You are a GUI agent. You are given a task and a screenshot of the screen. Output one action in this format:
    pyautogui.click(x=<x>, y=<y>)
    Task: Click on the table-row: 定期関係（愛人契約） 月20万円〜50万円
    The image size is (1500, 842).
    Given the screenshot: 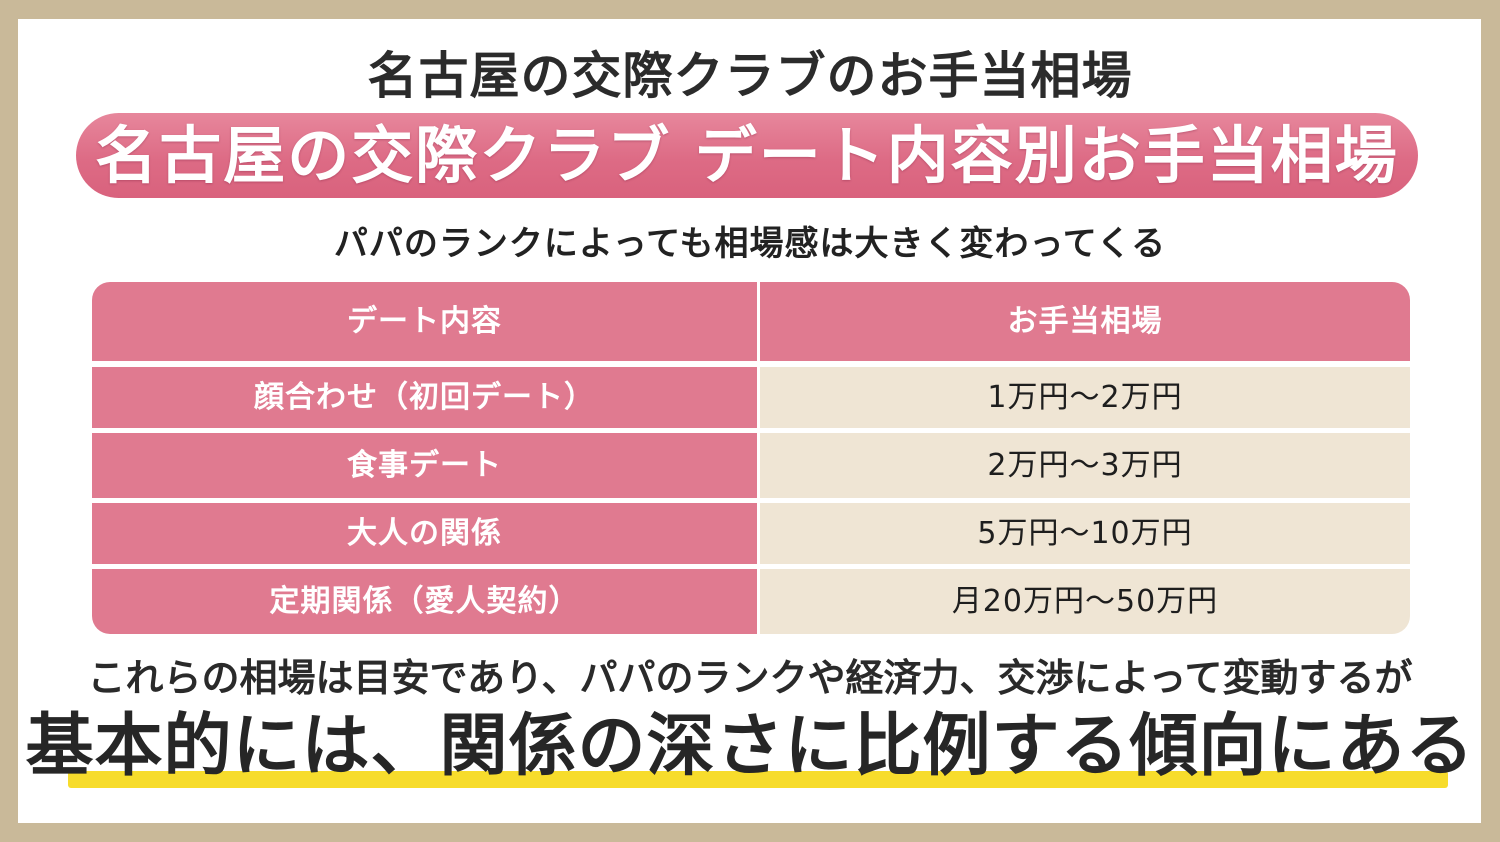 What is the action you would take?
    pyautogui.click(x=751, y=601)
    